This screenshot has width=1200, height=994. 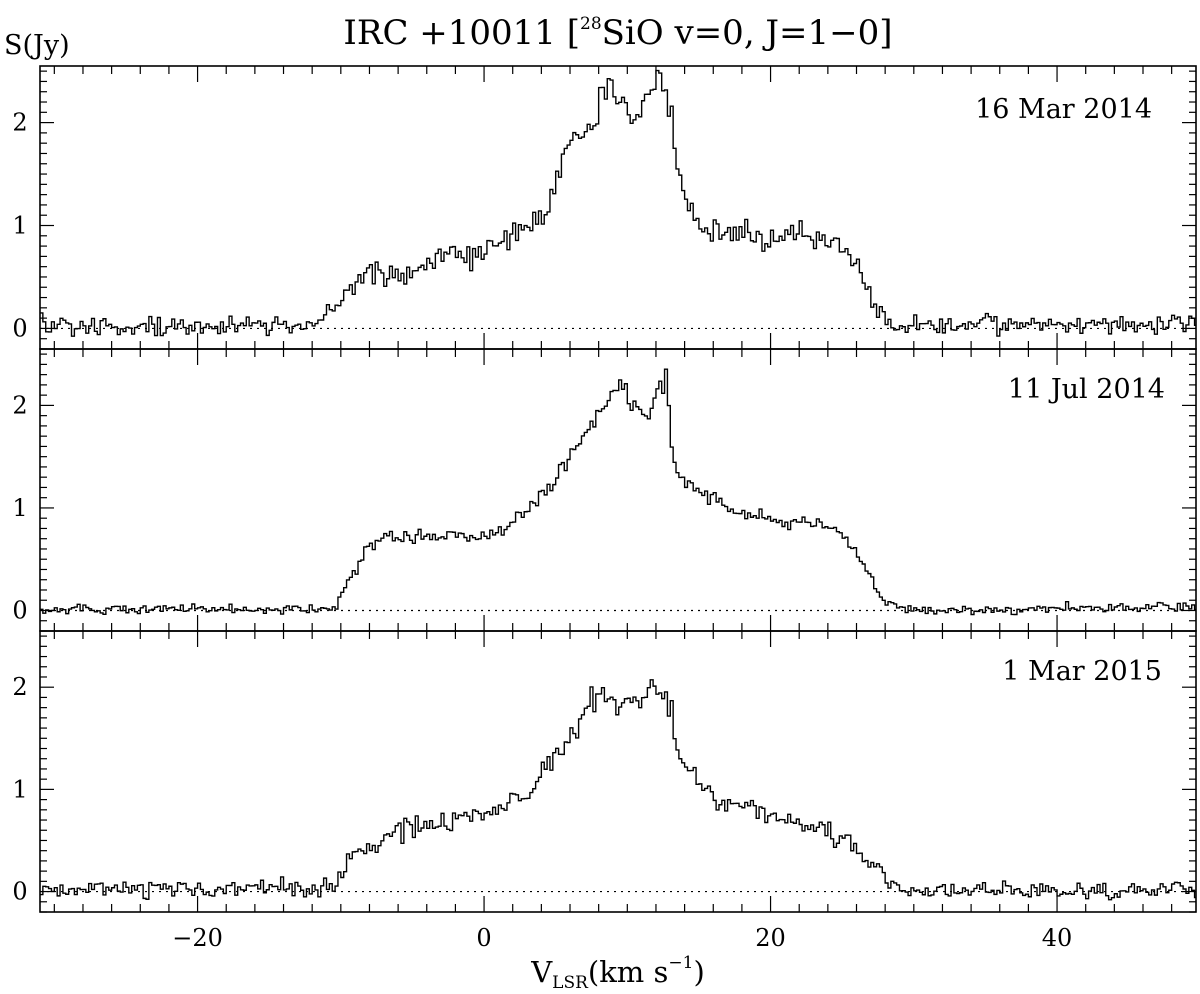 I want to click on y-axis-label: S(Jy), so click(x=37, y=45).